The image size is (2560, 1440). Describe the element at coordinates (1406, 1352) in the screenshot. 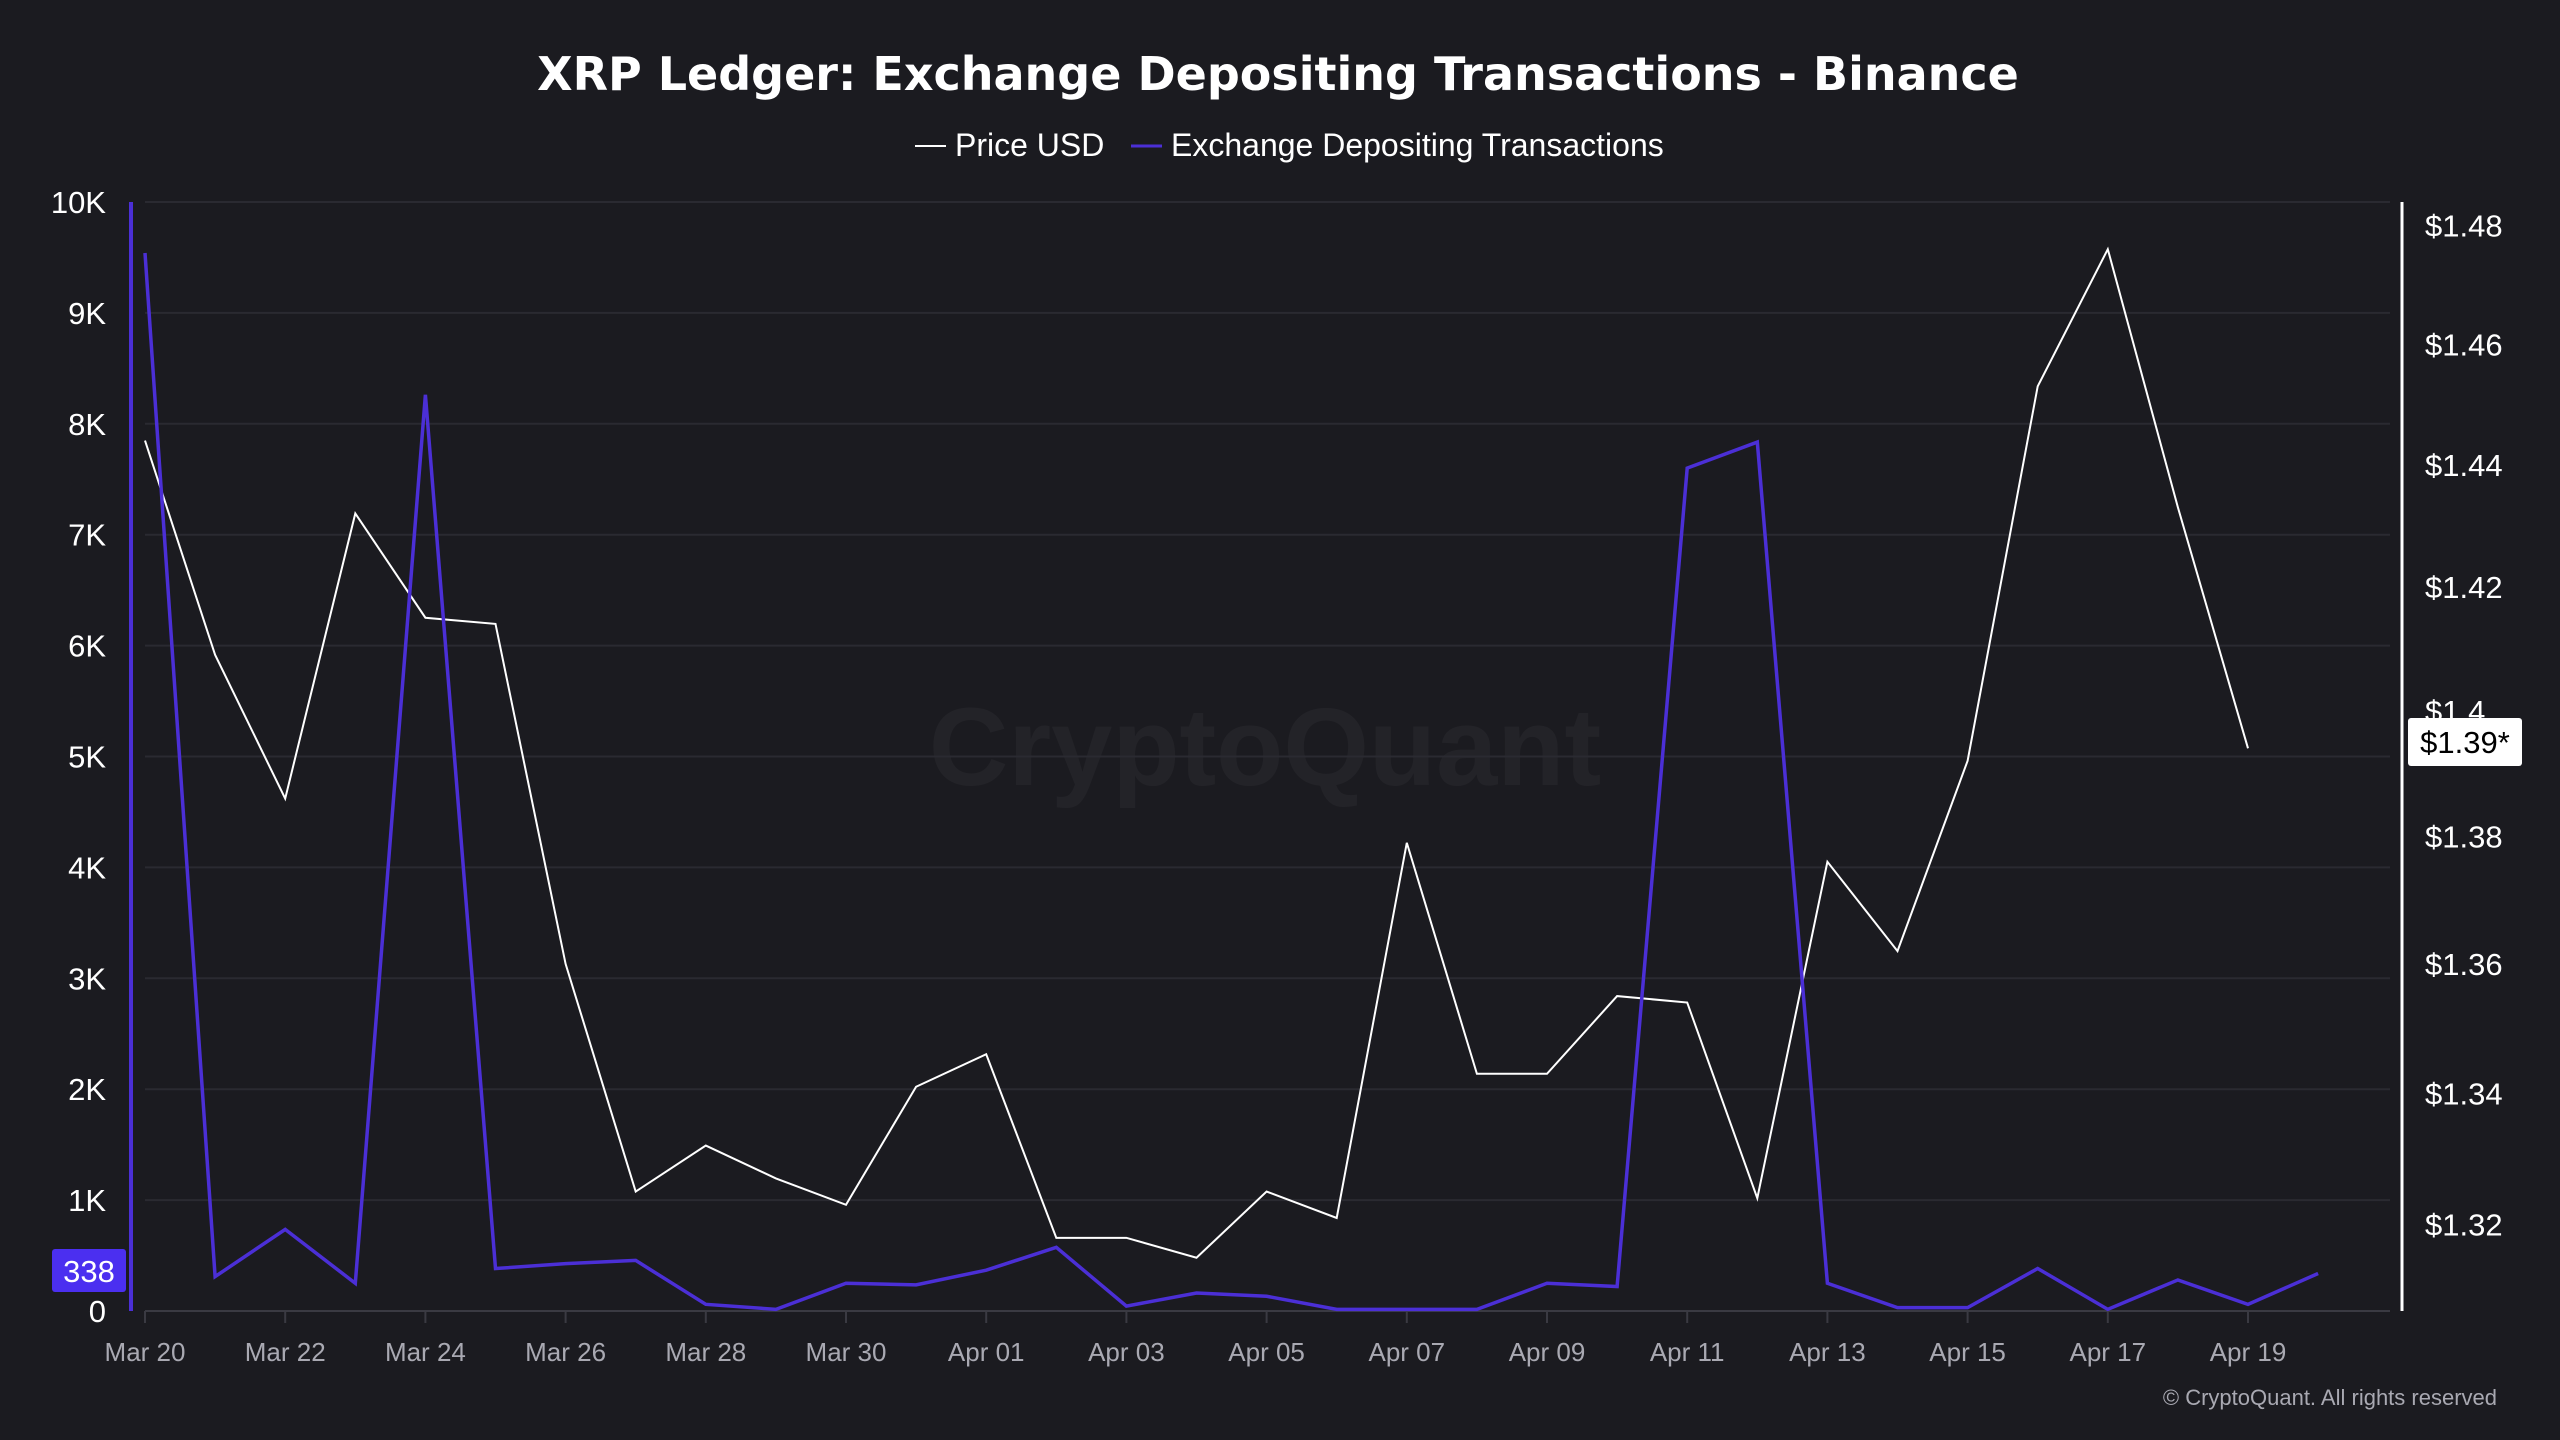

I see `x-tick-label: Apr 07` at that location.